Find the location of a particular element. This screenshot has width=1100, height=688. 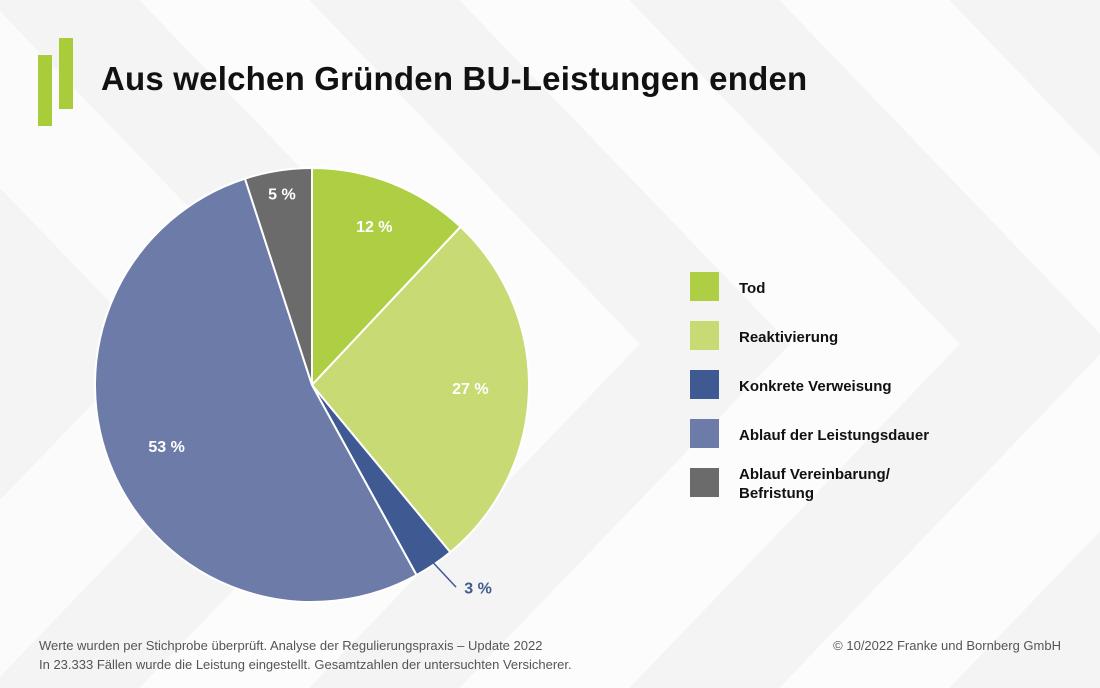

chart-title: Aus welchen Gründen BU-Leistungen enden is located at coordinates (454, 78).